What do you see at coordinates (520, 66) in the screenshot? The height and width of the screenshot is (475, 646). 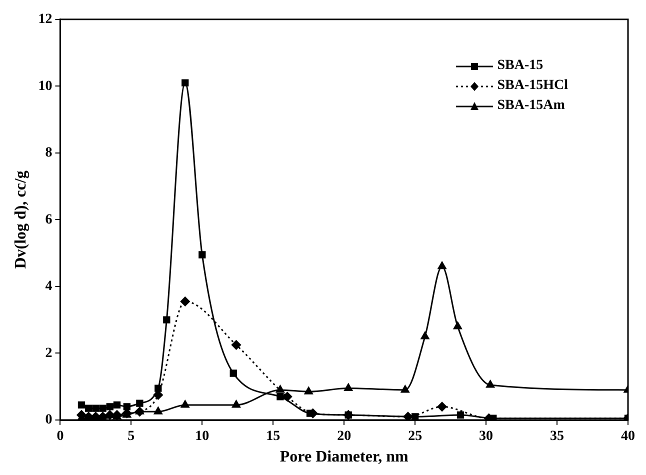 I see `legend-label: SBA-15` at bounding box center [520, 66].